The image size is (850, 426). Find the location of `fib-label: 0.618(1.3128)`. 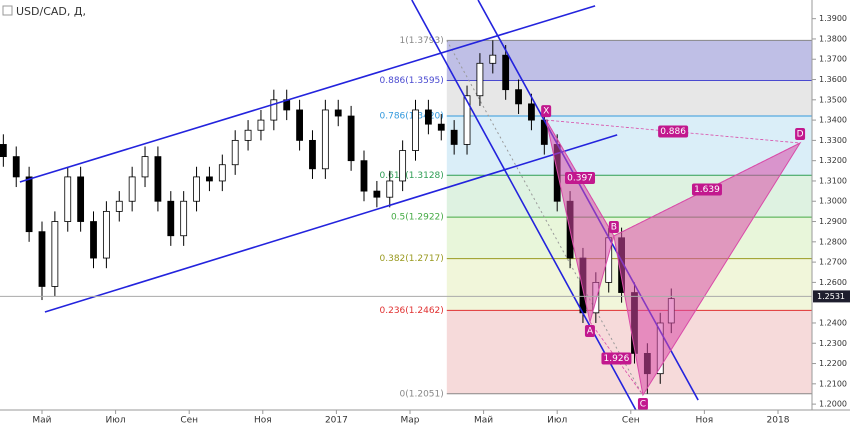

fib-label: 0.618(1.3128) is located at coordinates (412, 176).